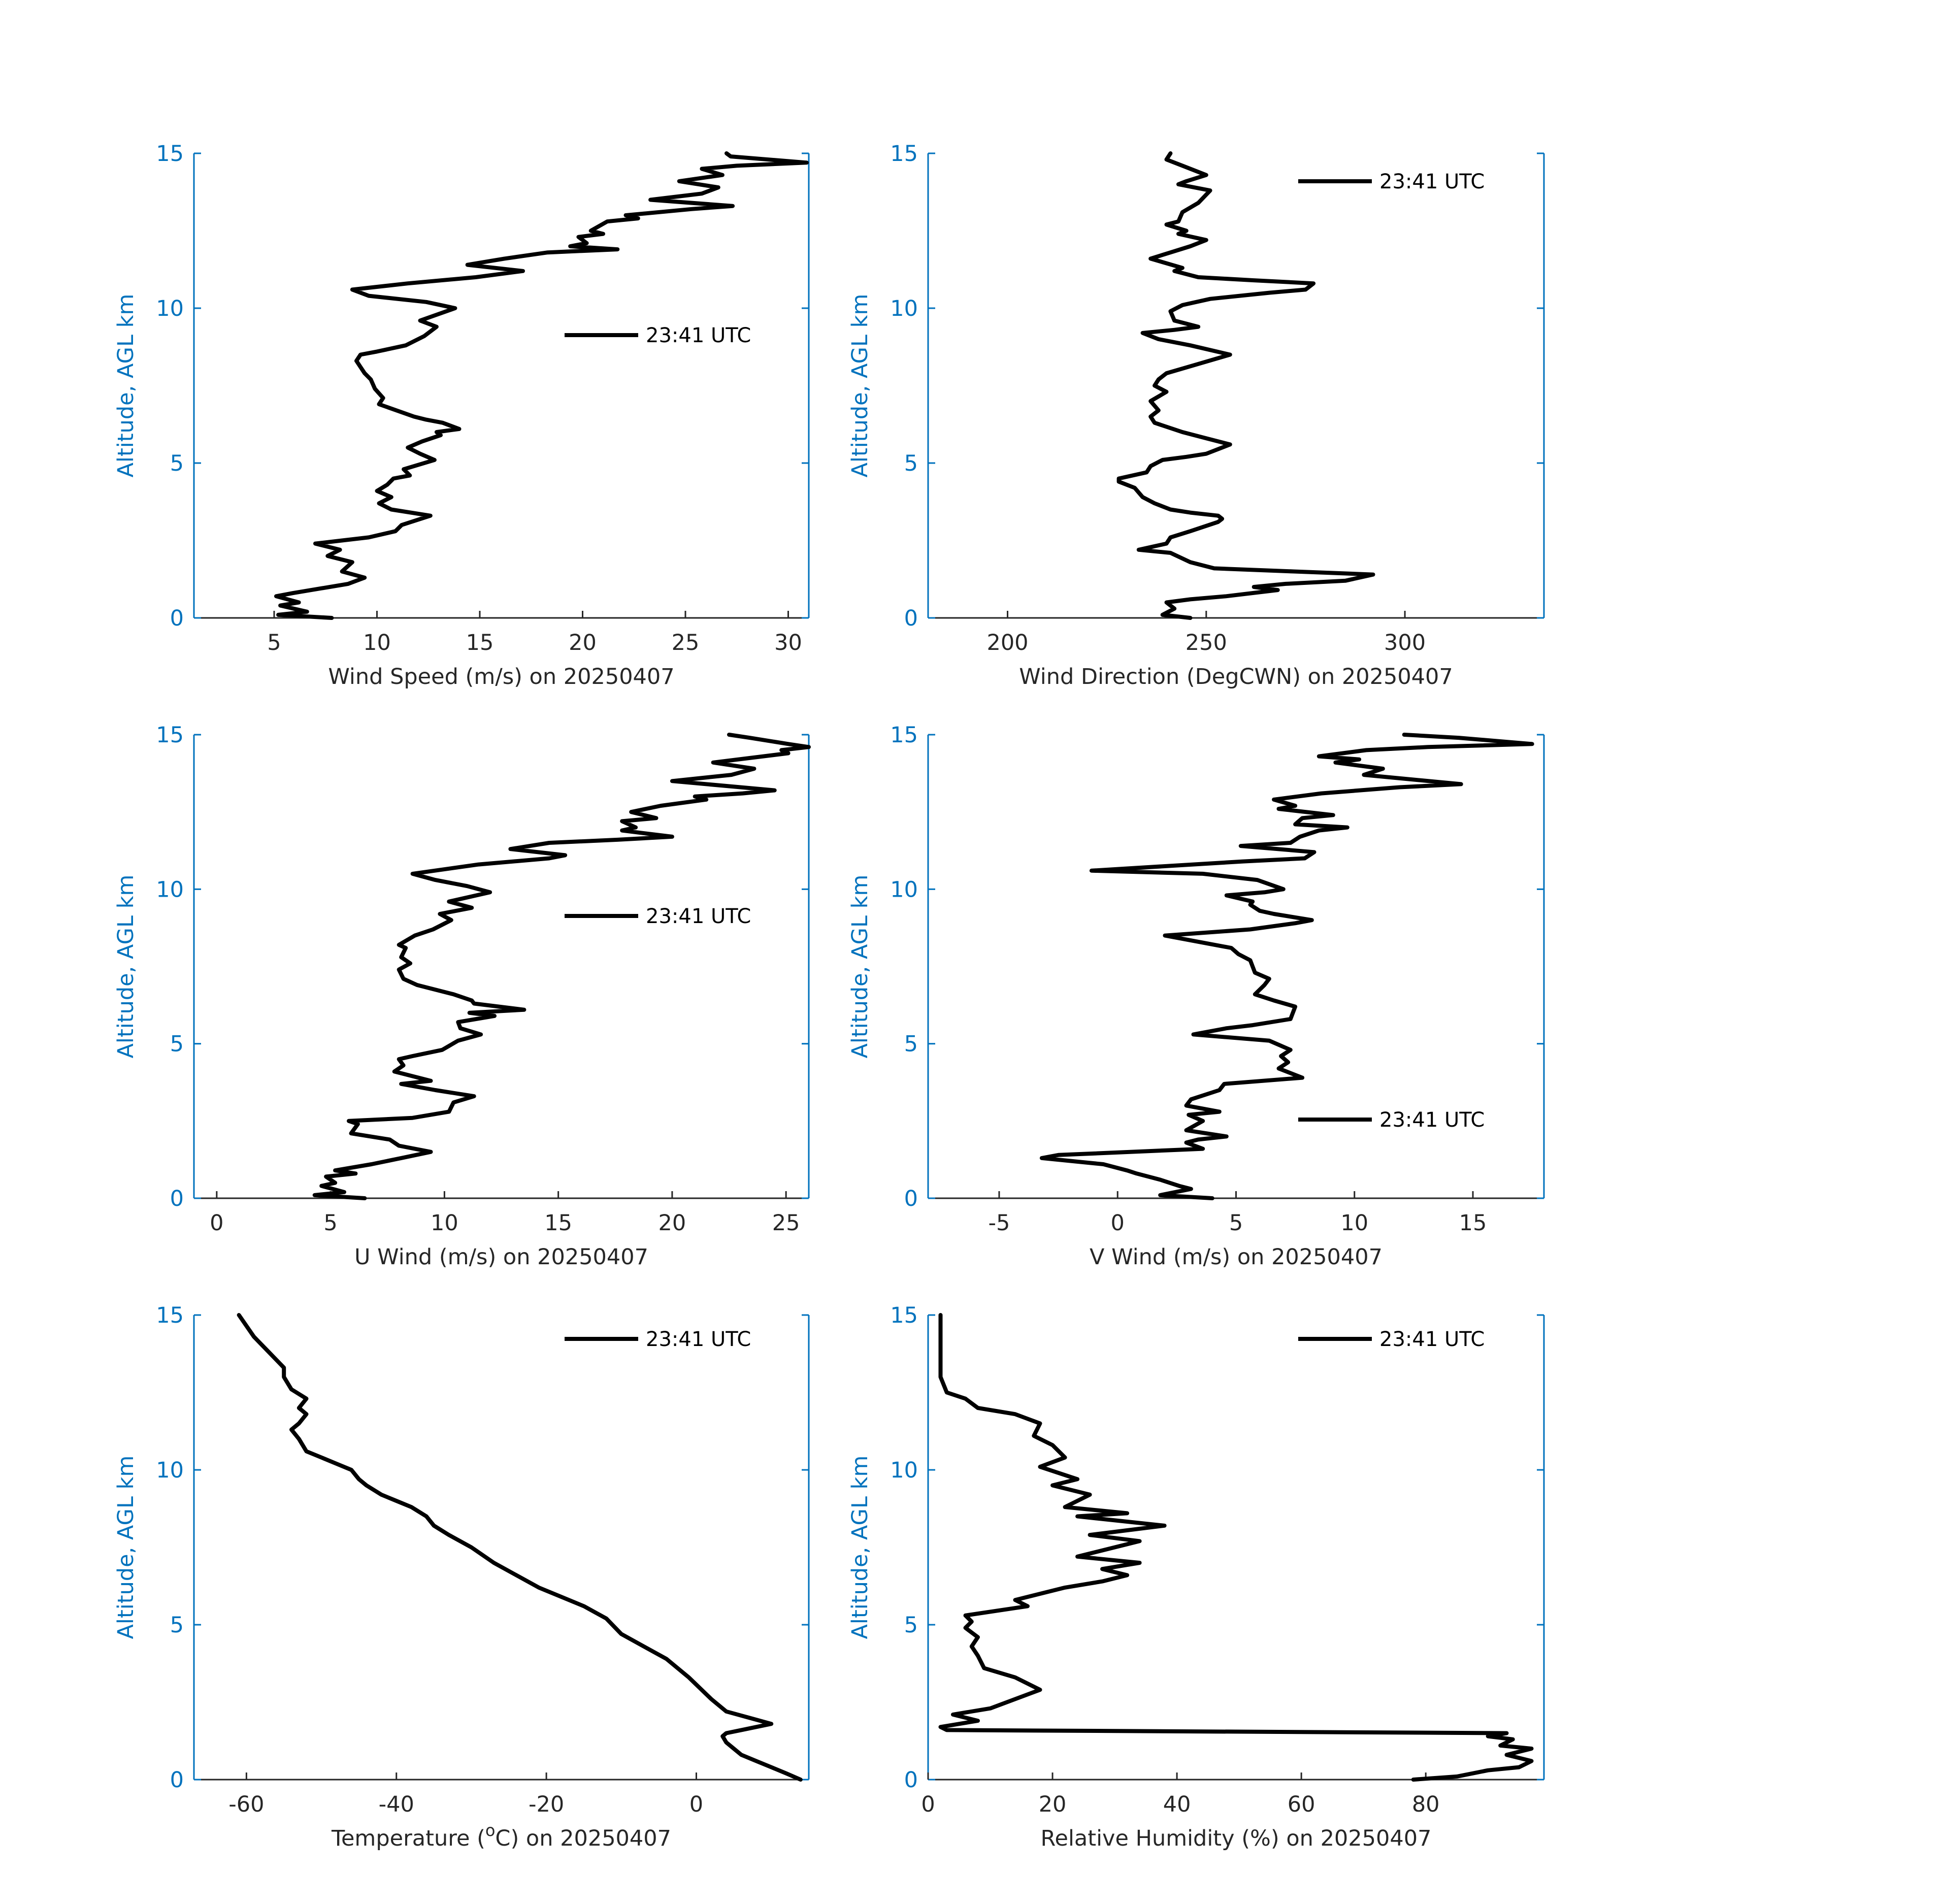  I want to click on x-tick-label: 30, so click(788, 643).